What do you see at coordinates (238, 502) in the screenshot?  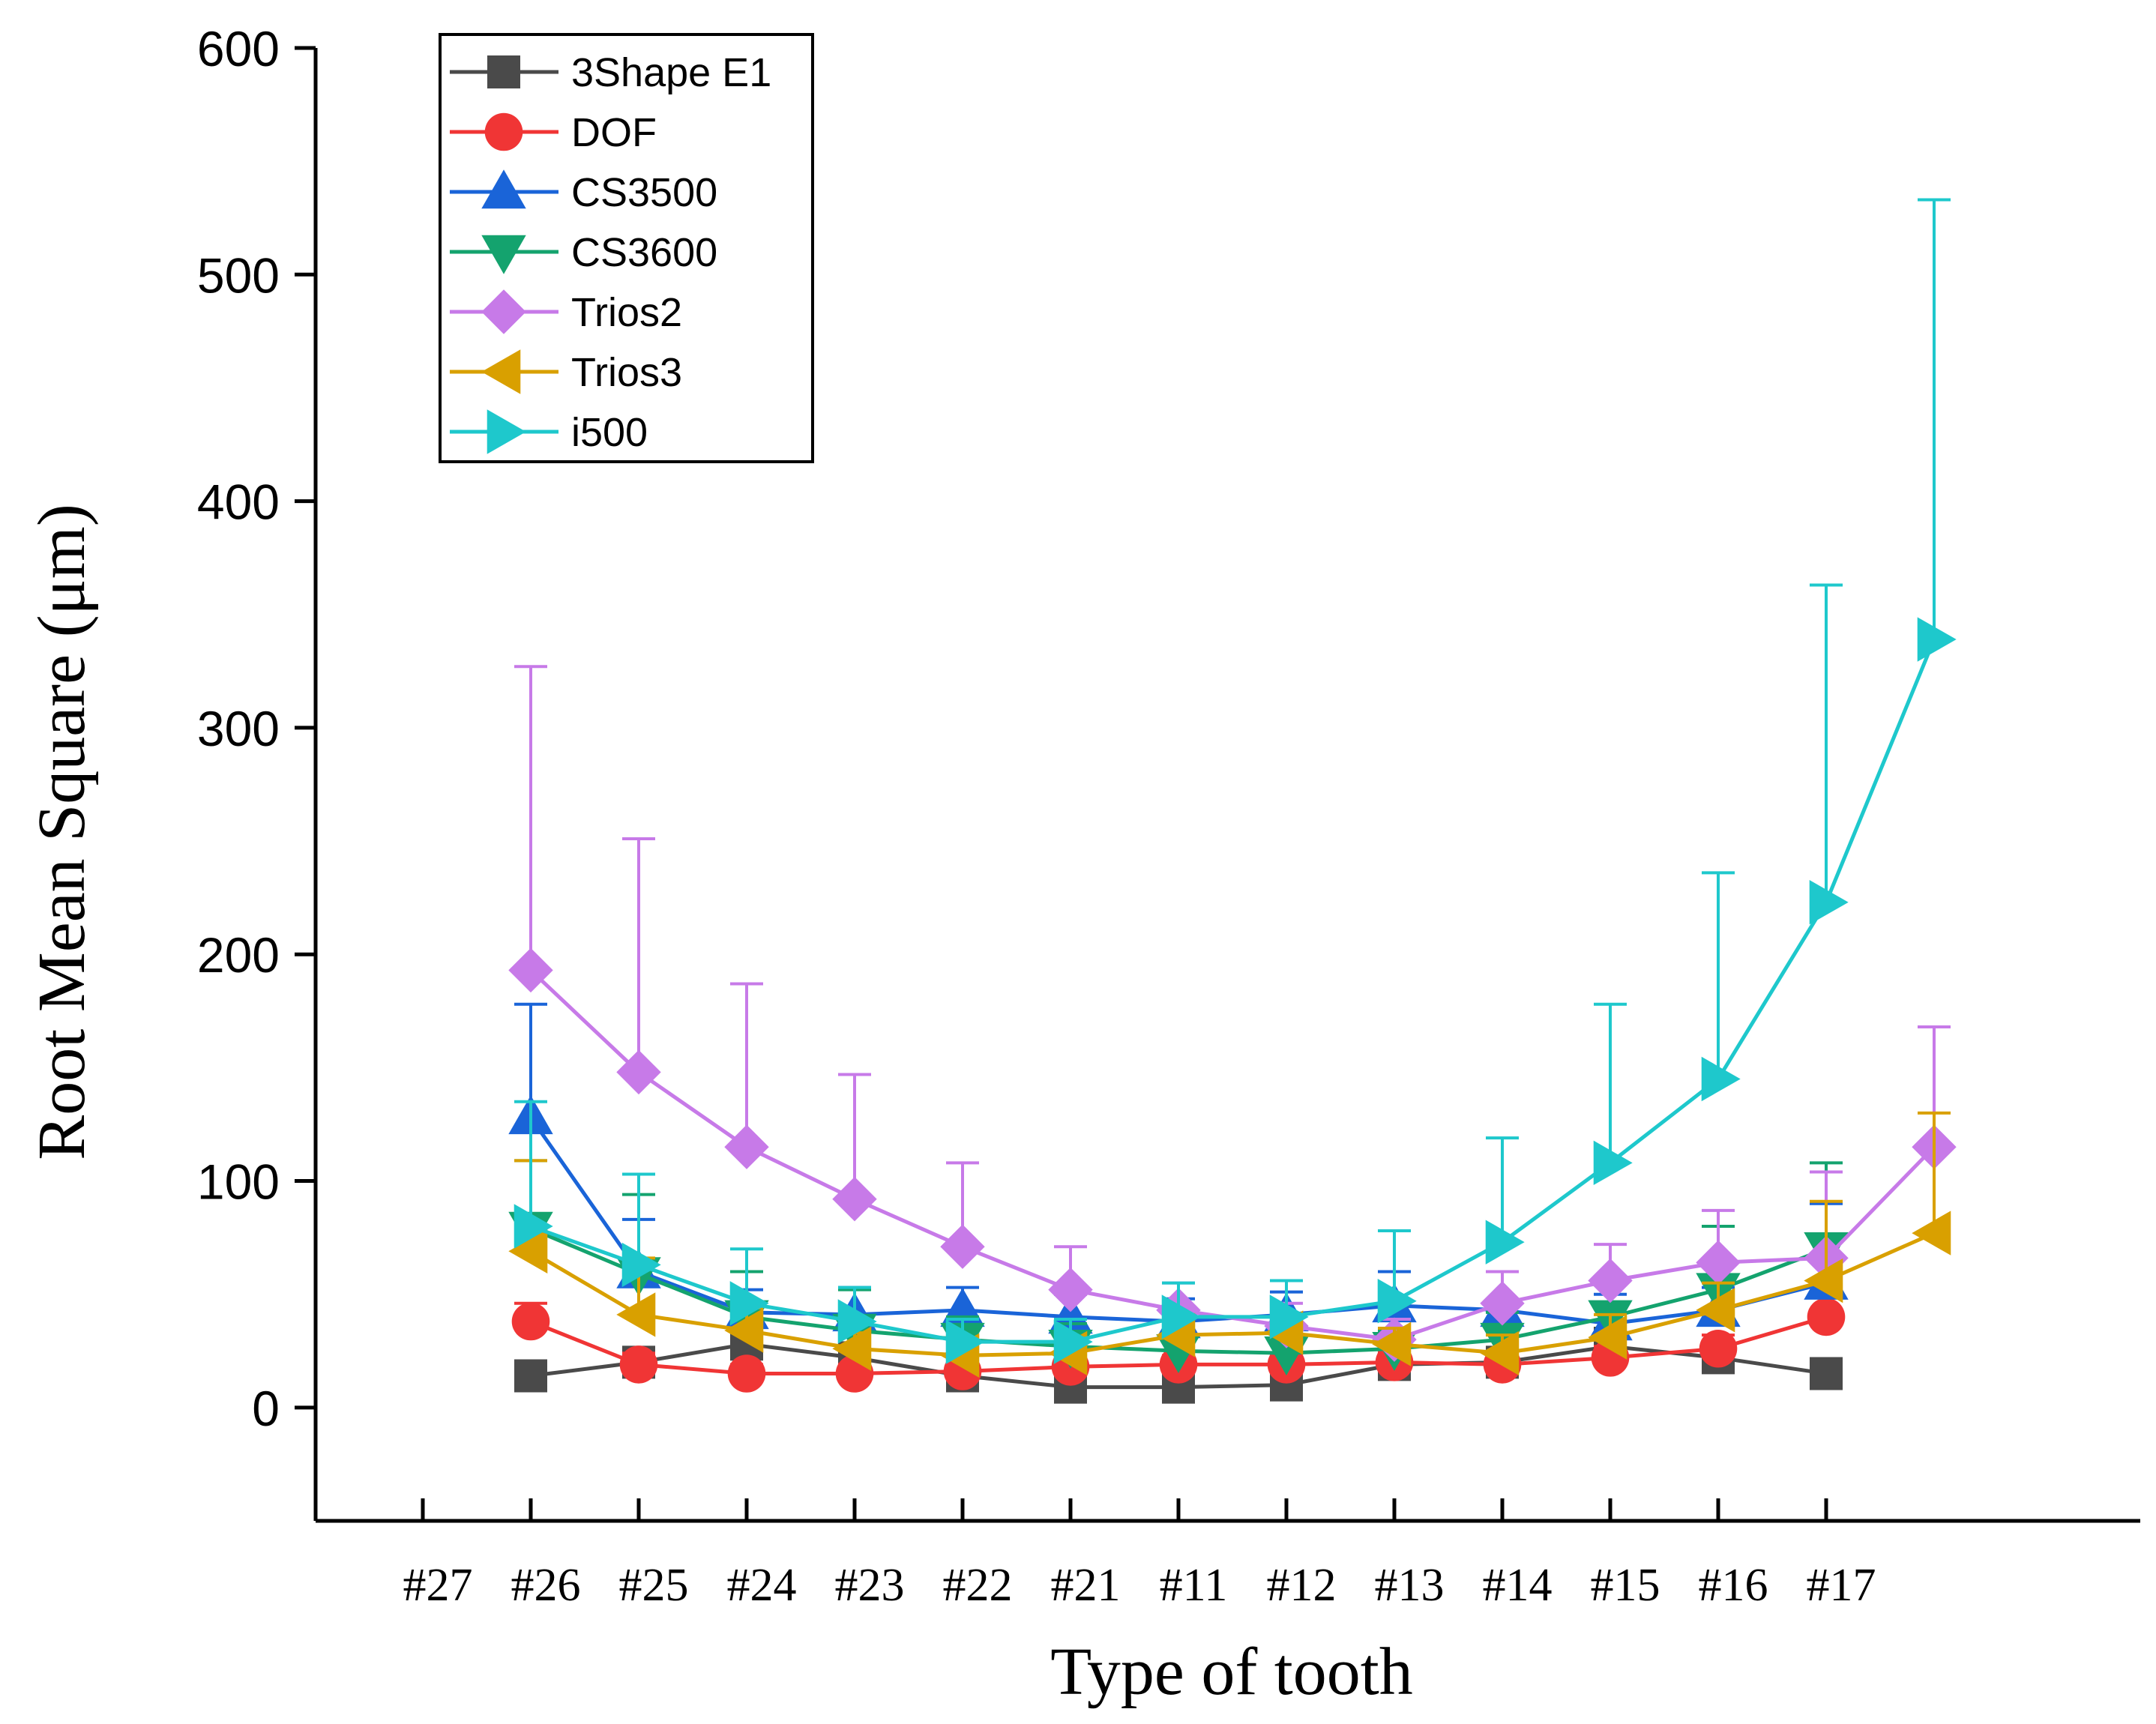 I see `y-tick-label: 400` at bounding box center [238, 502].